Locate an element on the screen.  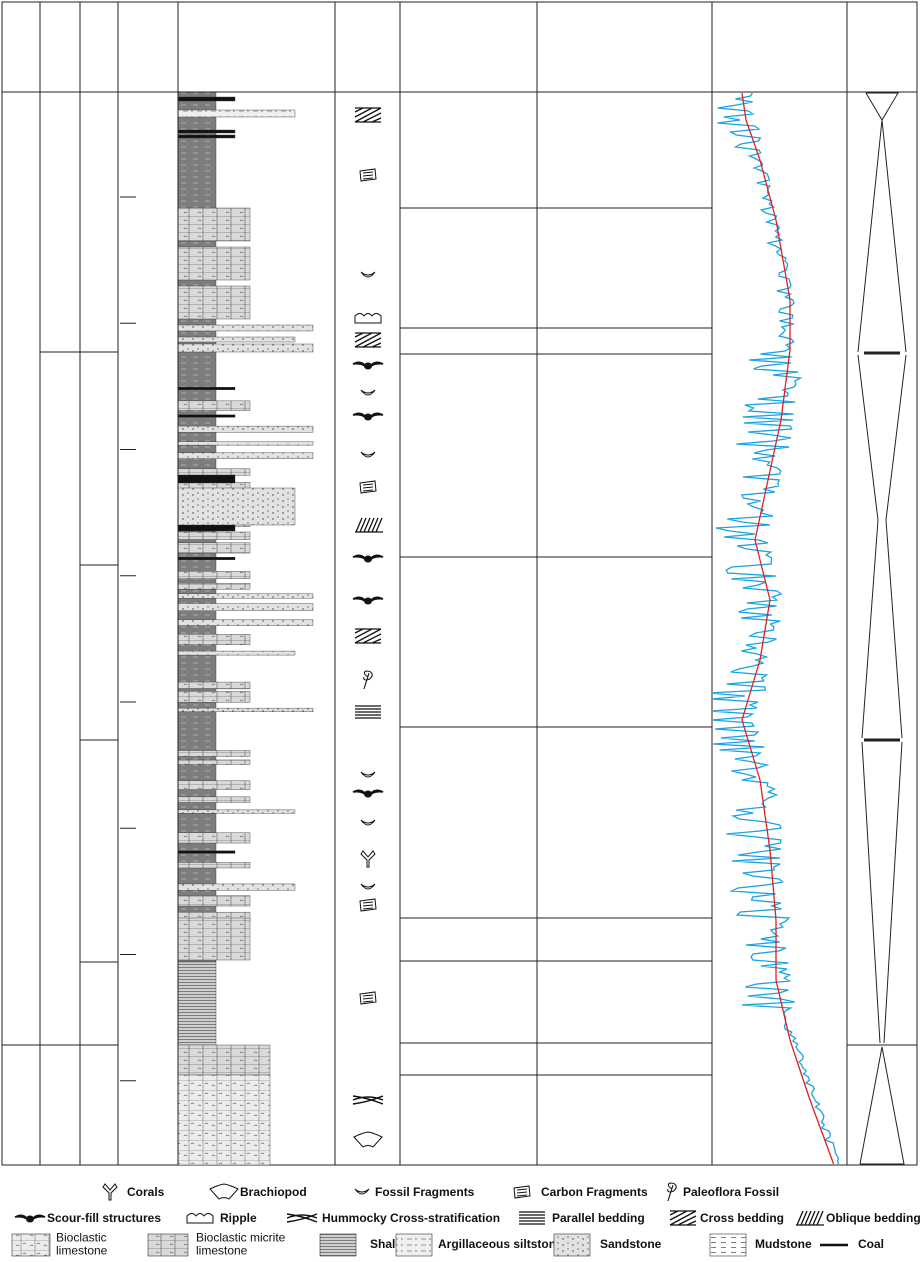
legend-label: Bioclastic is located at coordinates (81, 1238).